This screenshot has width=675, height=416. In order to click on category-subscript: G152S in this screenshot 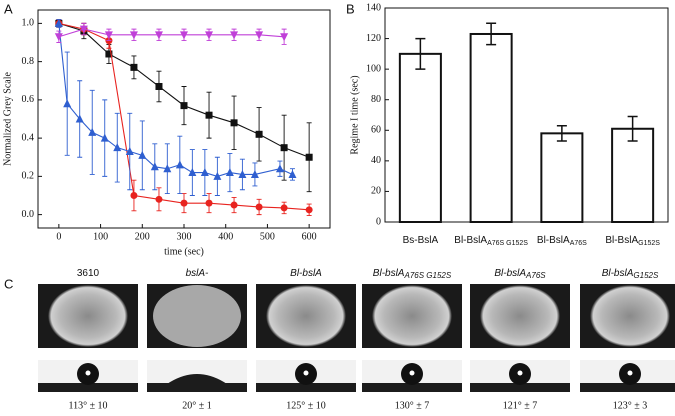, I will do `click(649, 243)`.